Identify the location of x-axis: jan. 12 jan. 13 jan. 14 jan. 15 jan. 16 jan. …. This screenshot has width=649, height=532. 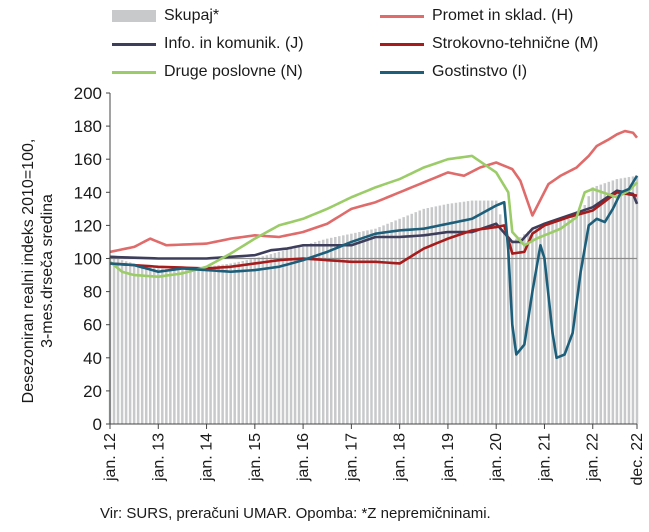
(374, 454).